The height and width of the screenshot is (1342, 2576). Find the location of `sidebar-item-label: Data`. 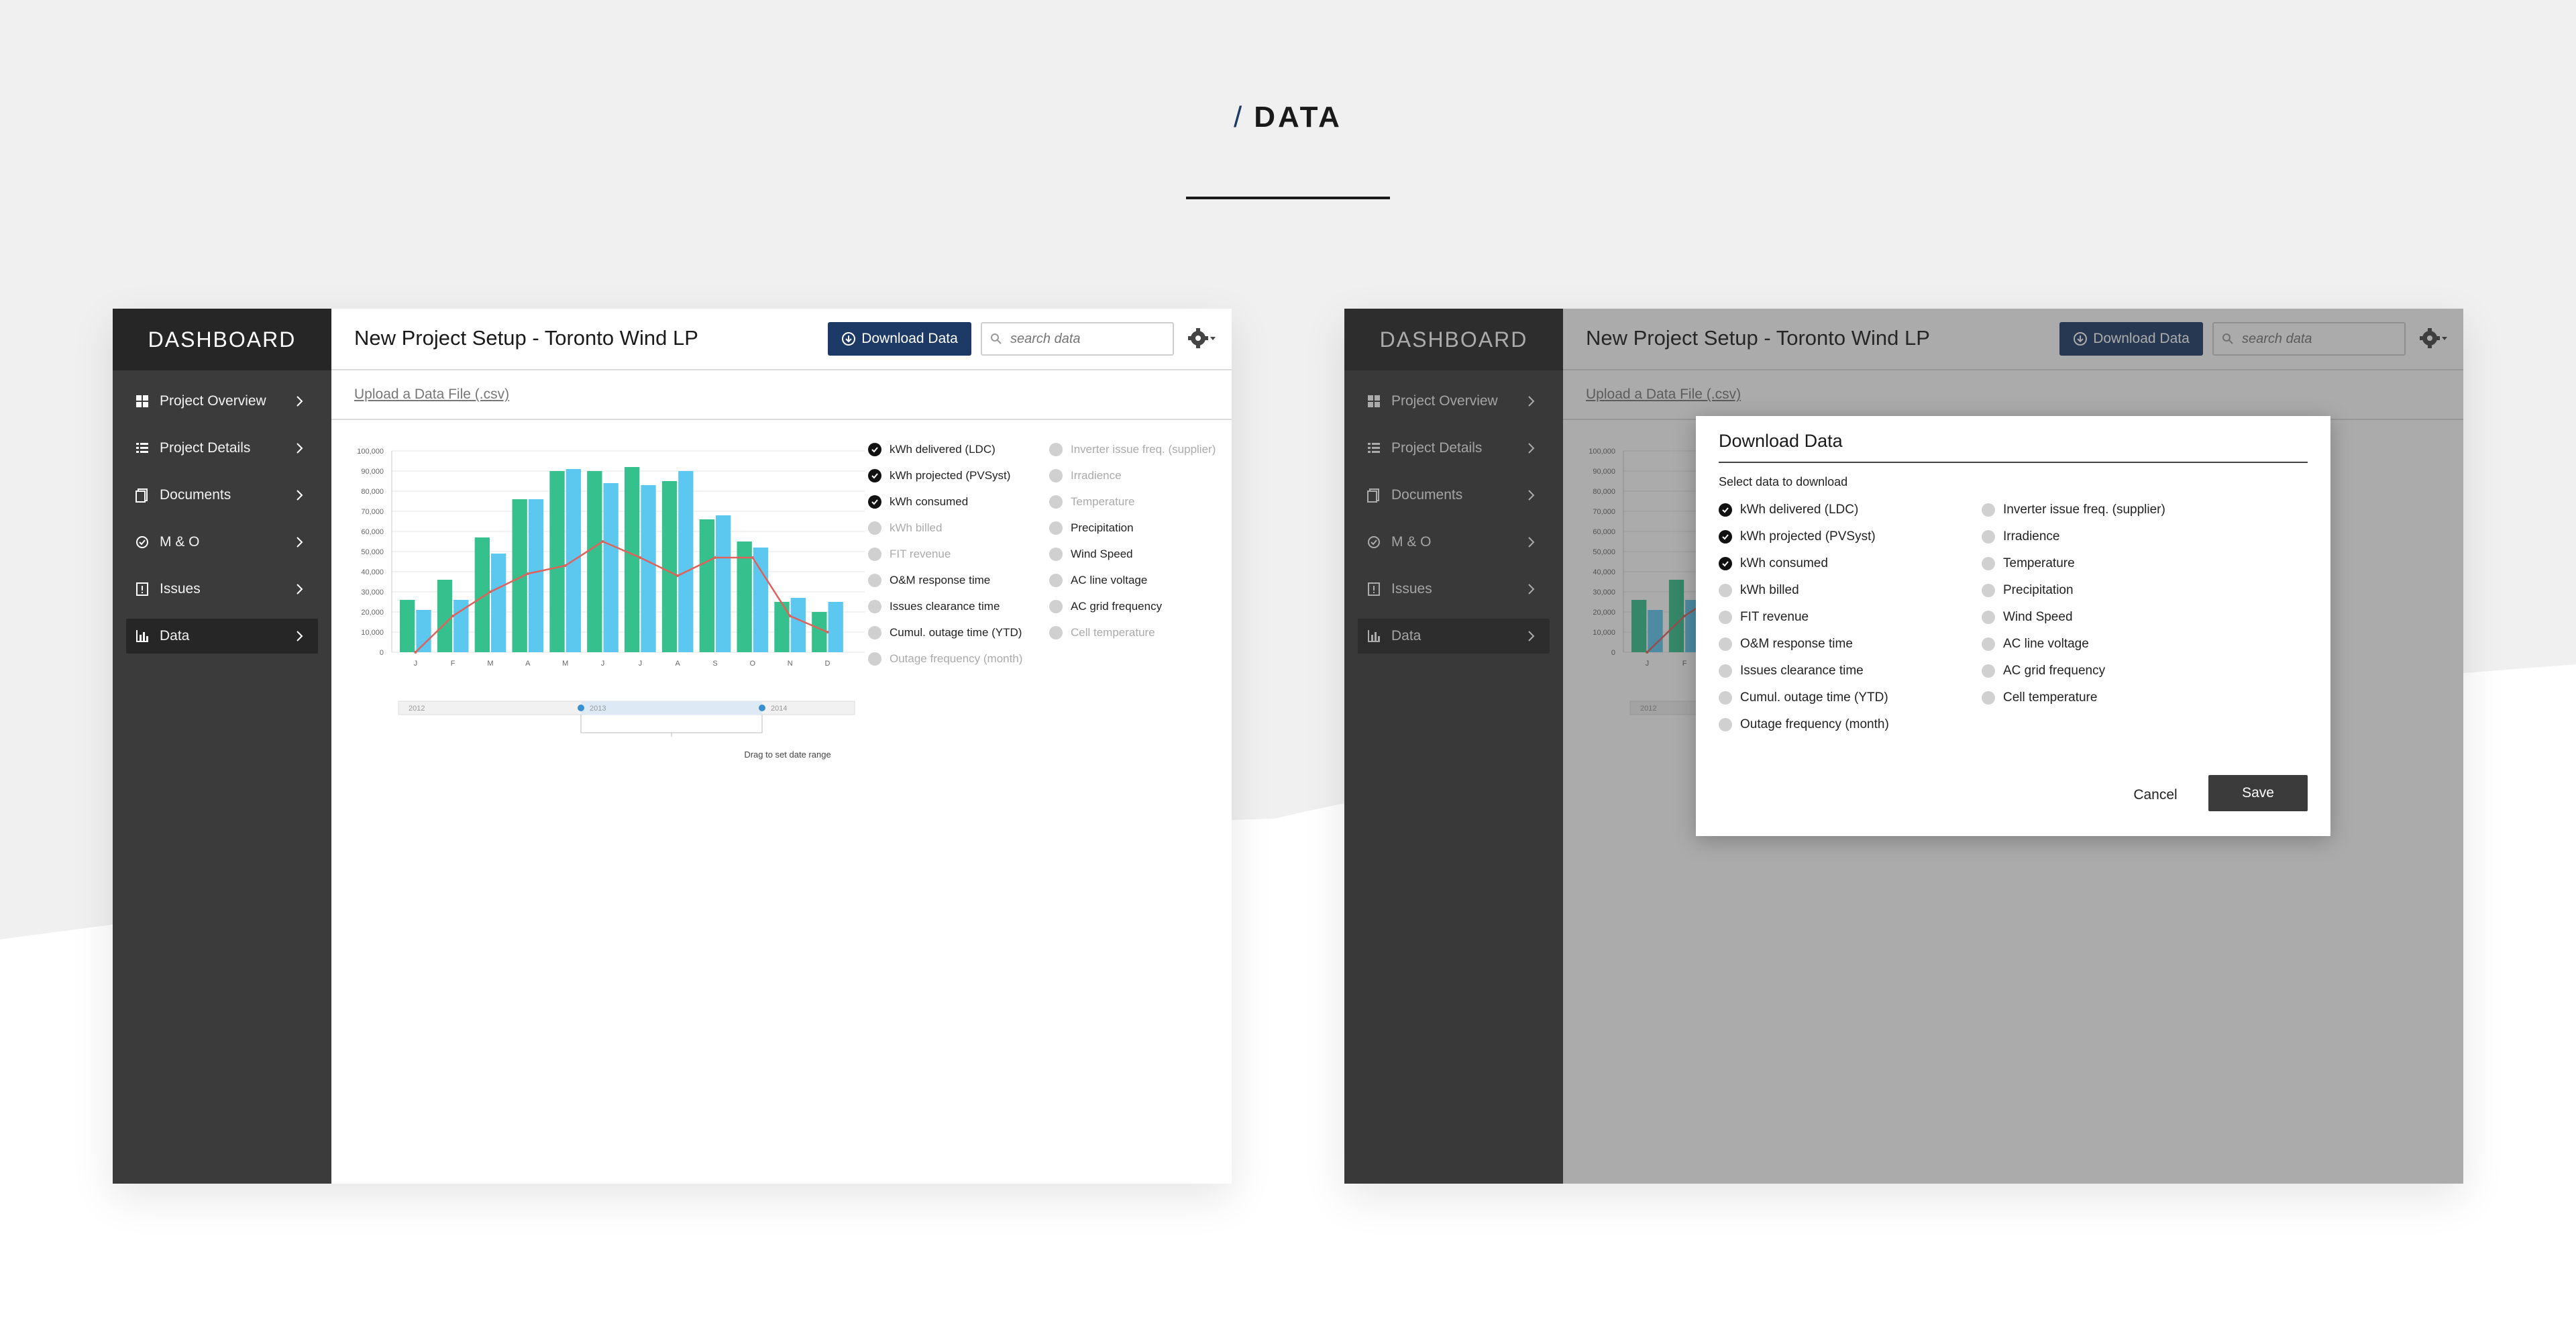

sidebar-item-label: Data is located at coordinates (1406, 635).